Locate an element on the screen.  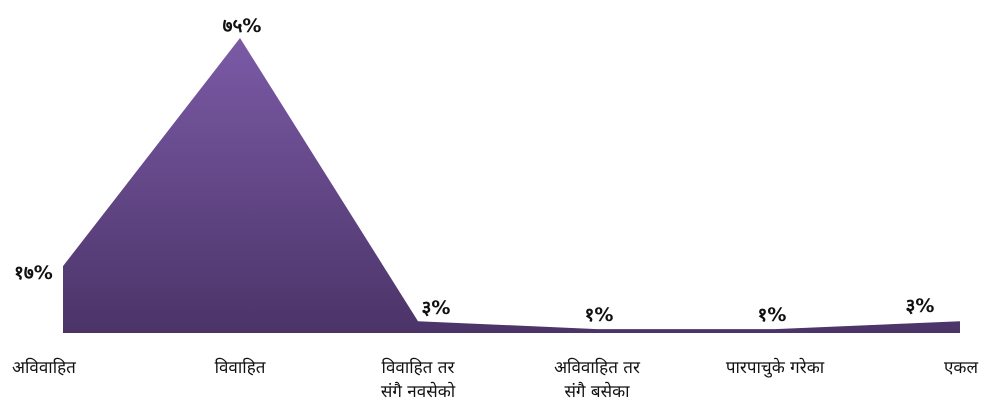
category-label-line: अविवाहित is located at coordinates (44, 367).